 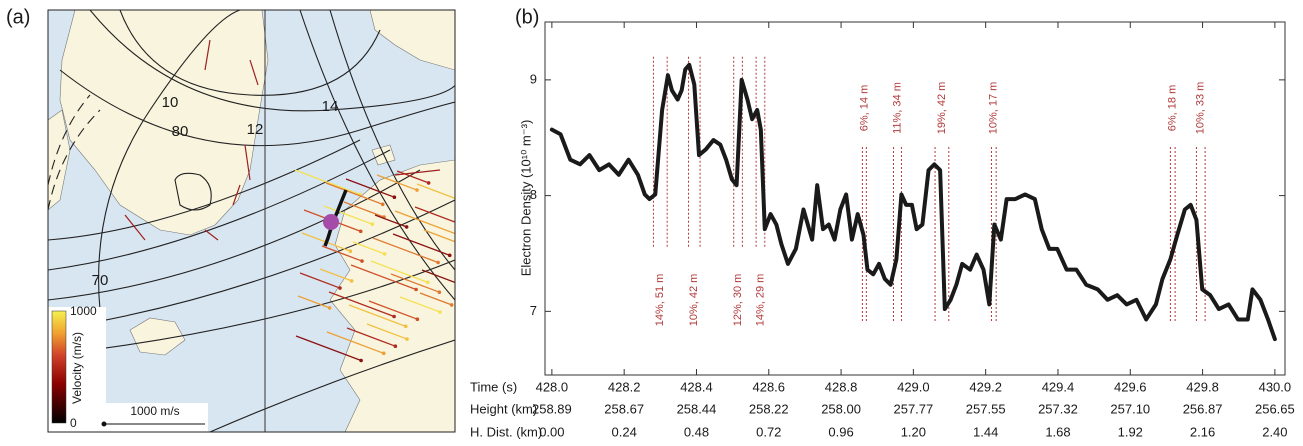 I want to click on x-row-name: H. Dist. (km), so click(x=506, y=431).